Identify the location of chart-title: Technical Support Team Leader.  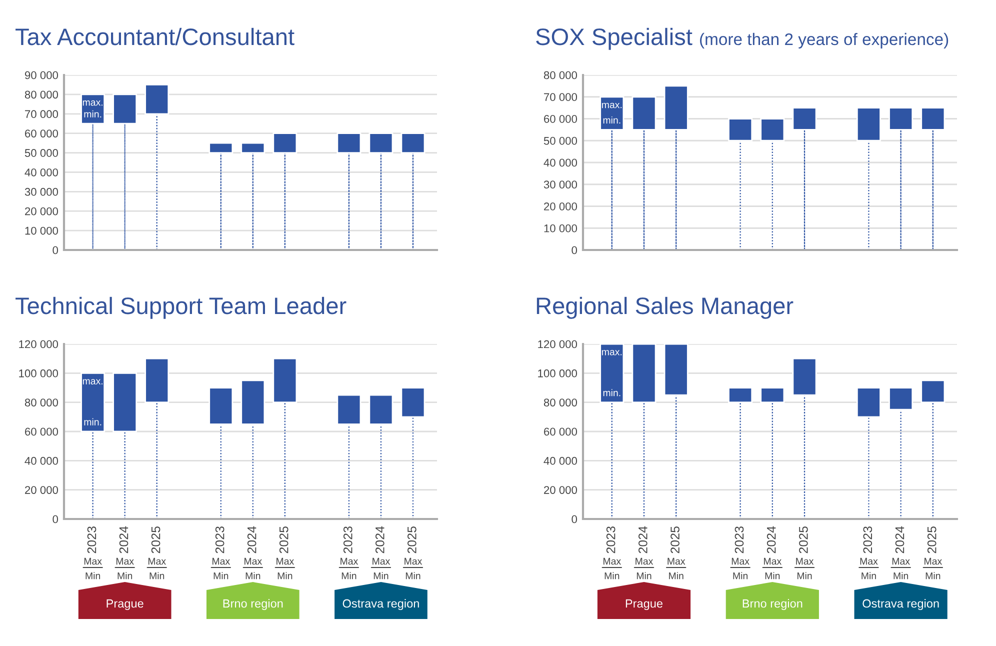
(181, 307).